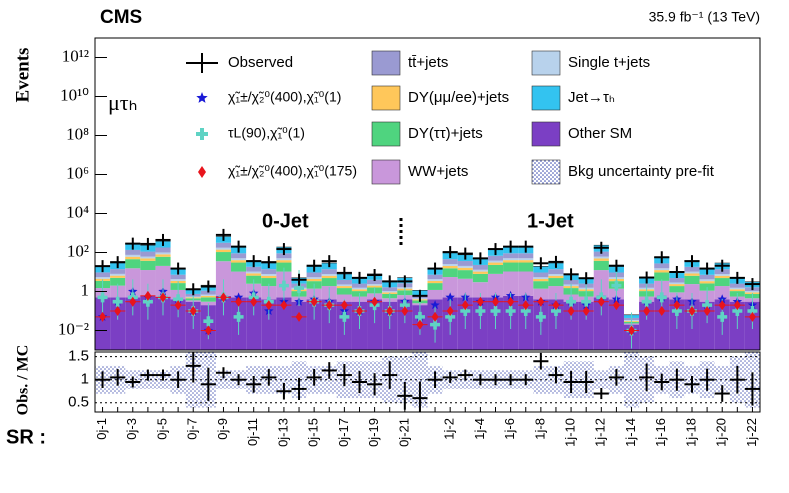 The image size is (789, 493). Describe the element at coordinates (74, 94) in the screenshot. I see `y-tick-label: 10¹⁰` at that location.